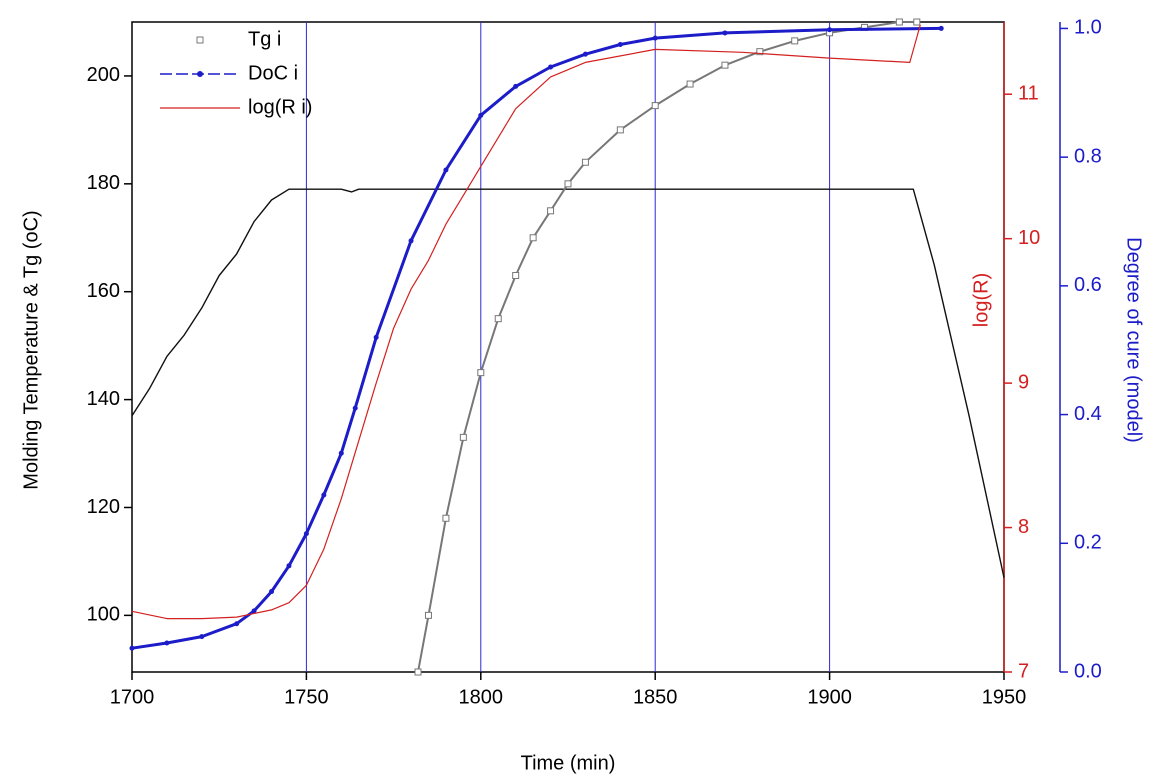 Image resolution: width=1153 pixels, height=781 pixels. What do you see at coordinates (1029, 238) in the screenshot?
I see `y2-tick-label: 10` at bounding box center [1029, 238].